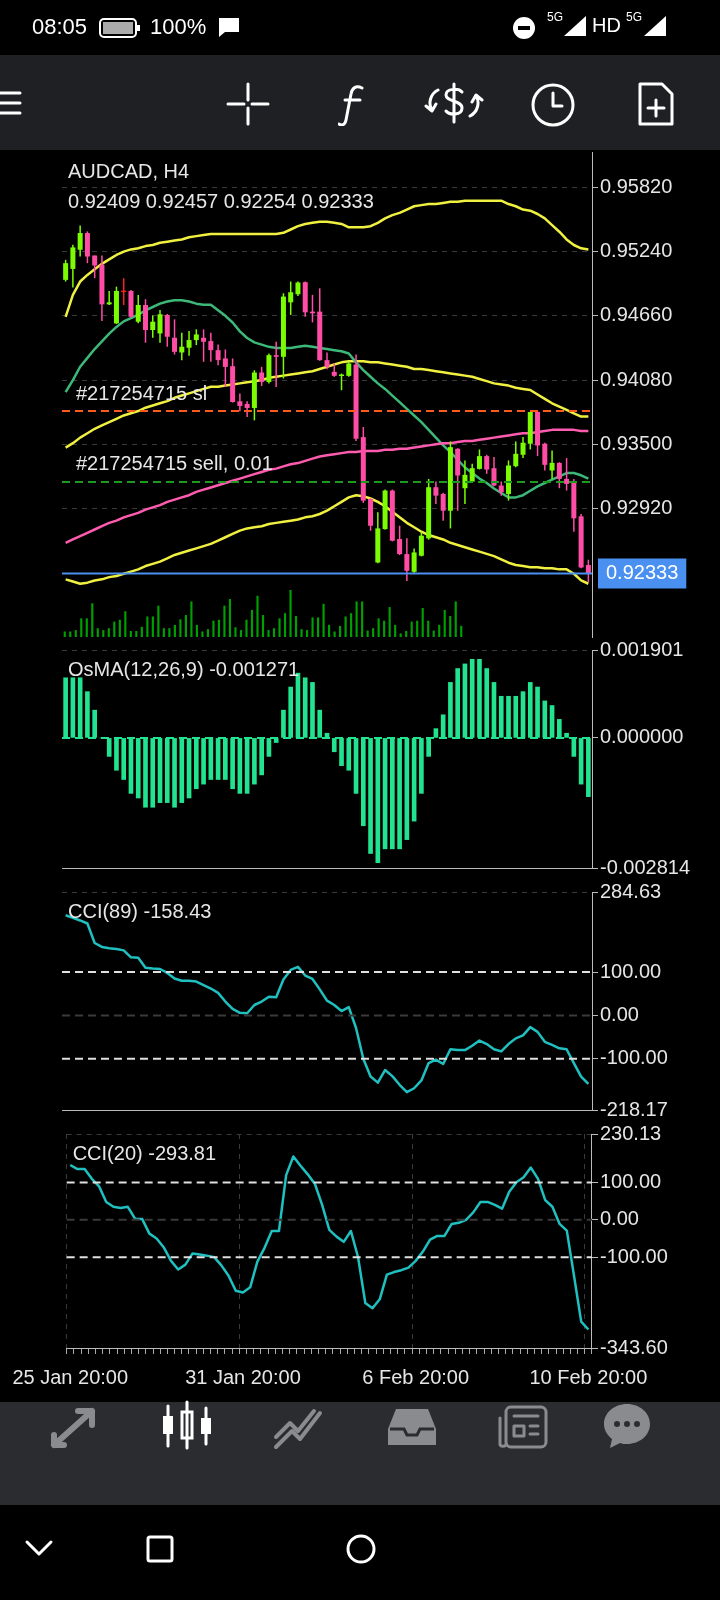 The image size is (720, 1600). Describe the element at coordinates (606, 25) in the screenshot. I see `text: HD` at that location.